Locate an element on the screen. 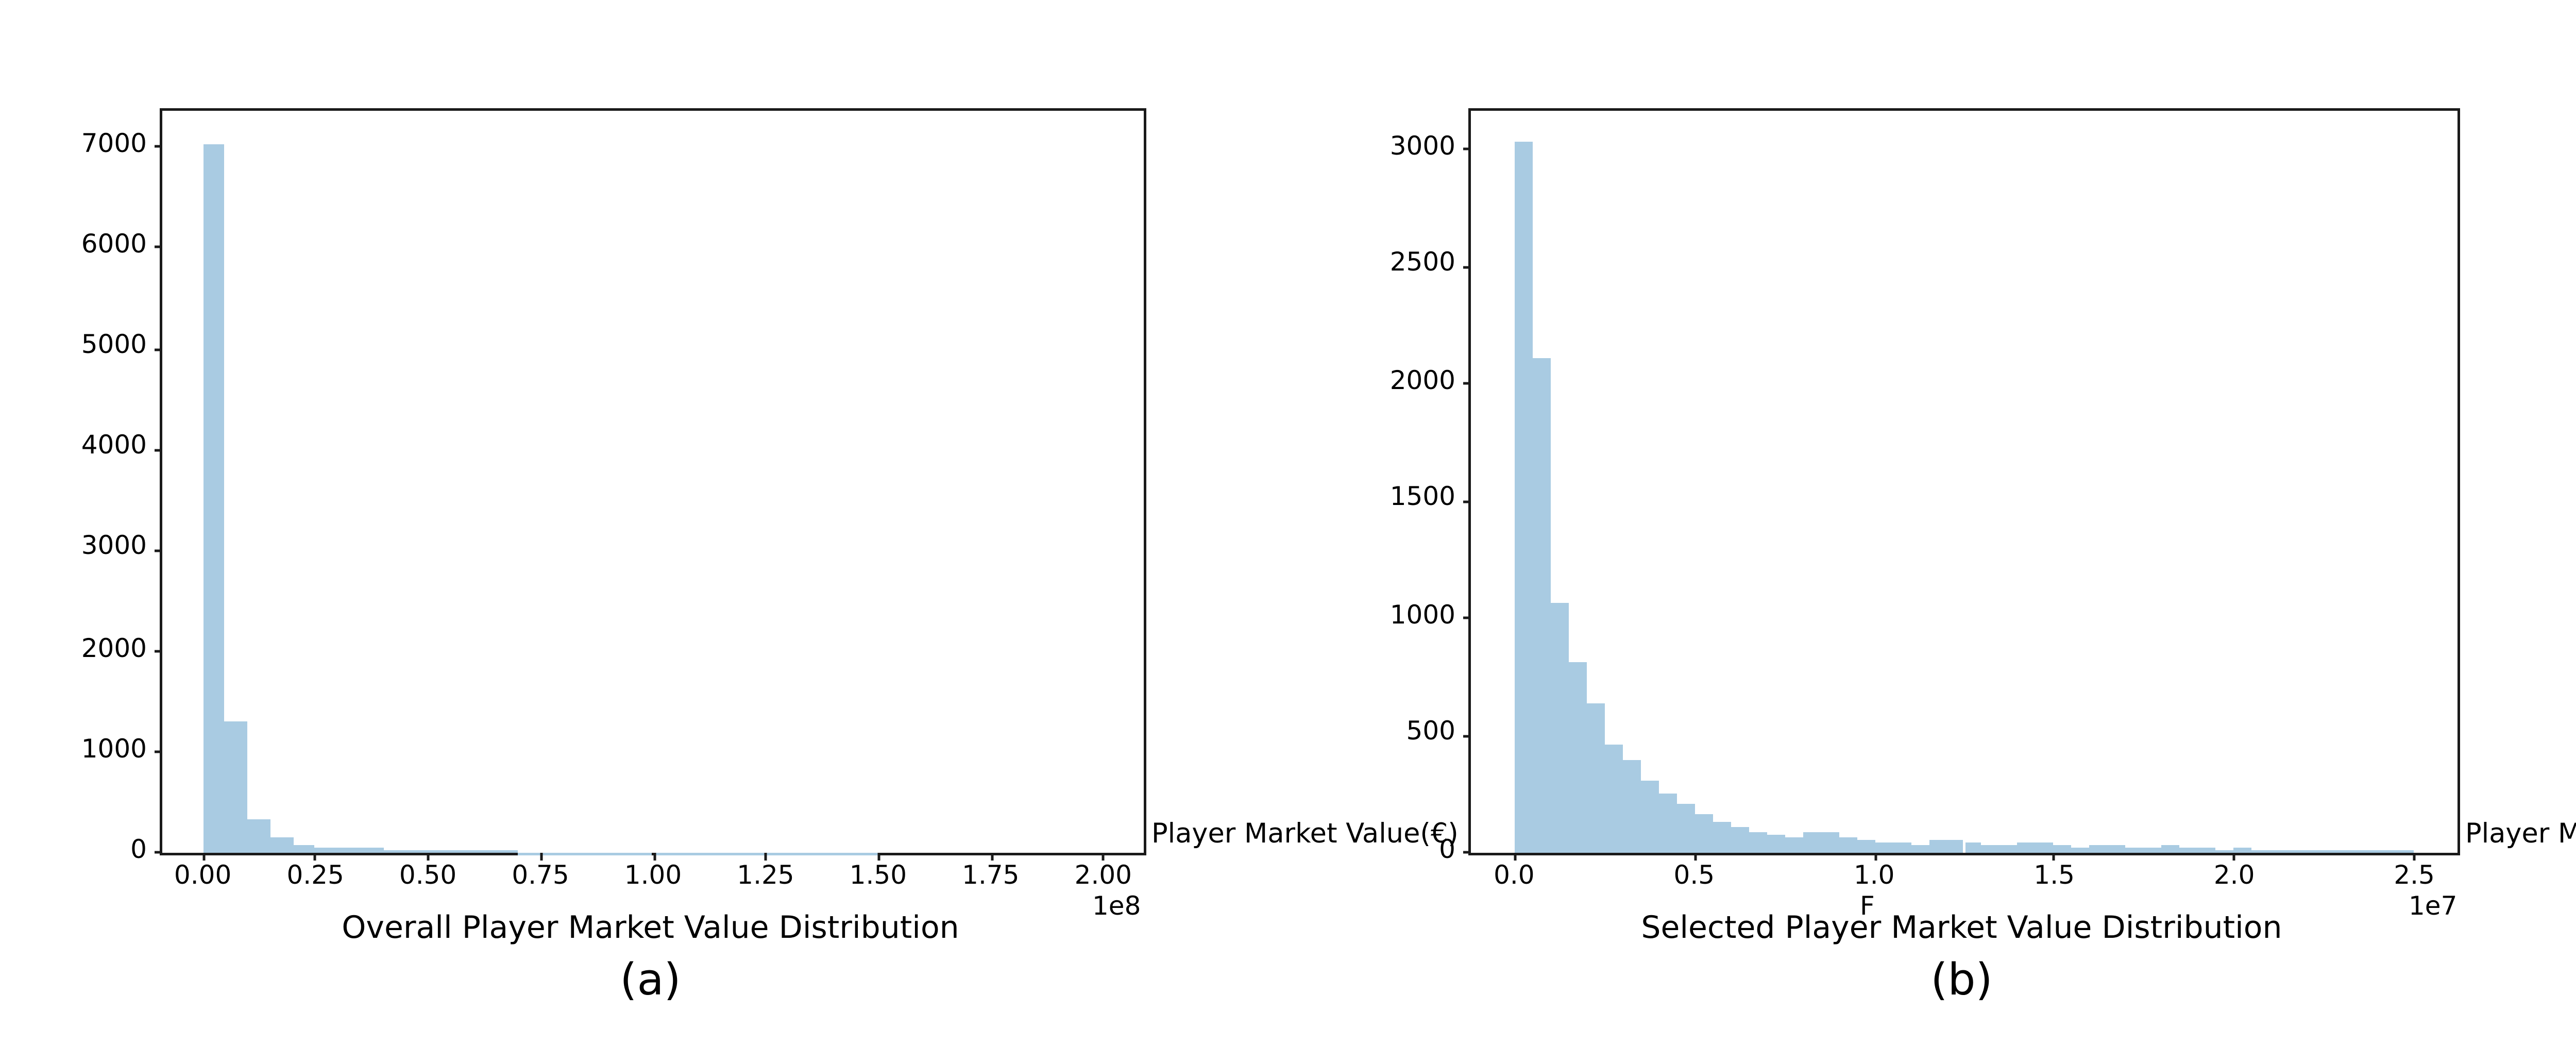 This screenshot has height=1045, width=2576. x-tick-label: 2.0 is located at coordinates (2234, 877).